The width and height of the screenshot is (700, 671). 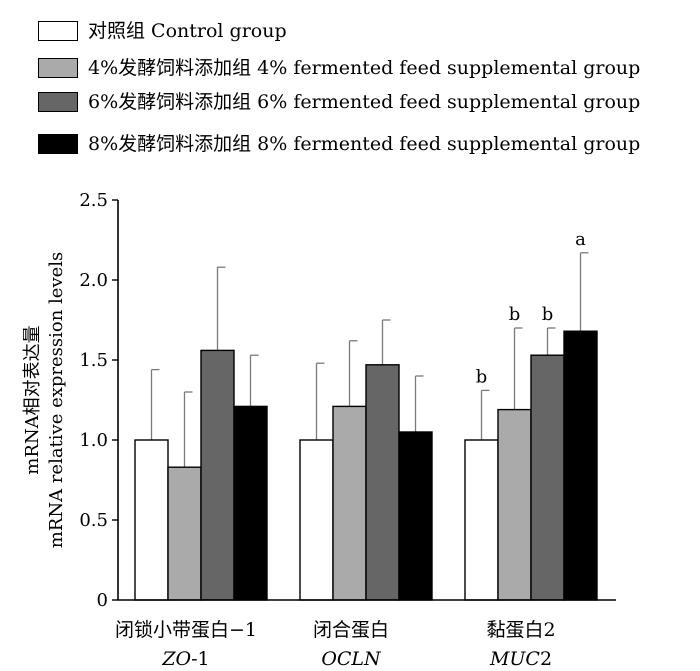 What do you see at coordinates (56, 400) in the screenshot?
I see `y-axis-label-line-2: mRNA relative expression levels` at bounding box center [56, 400].